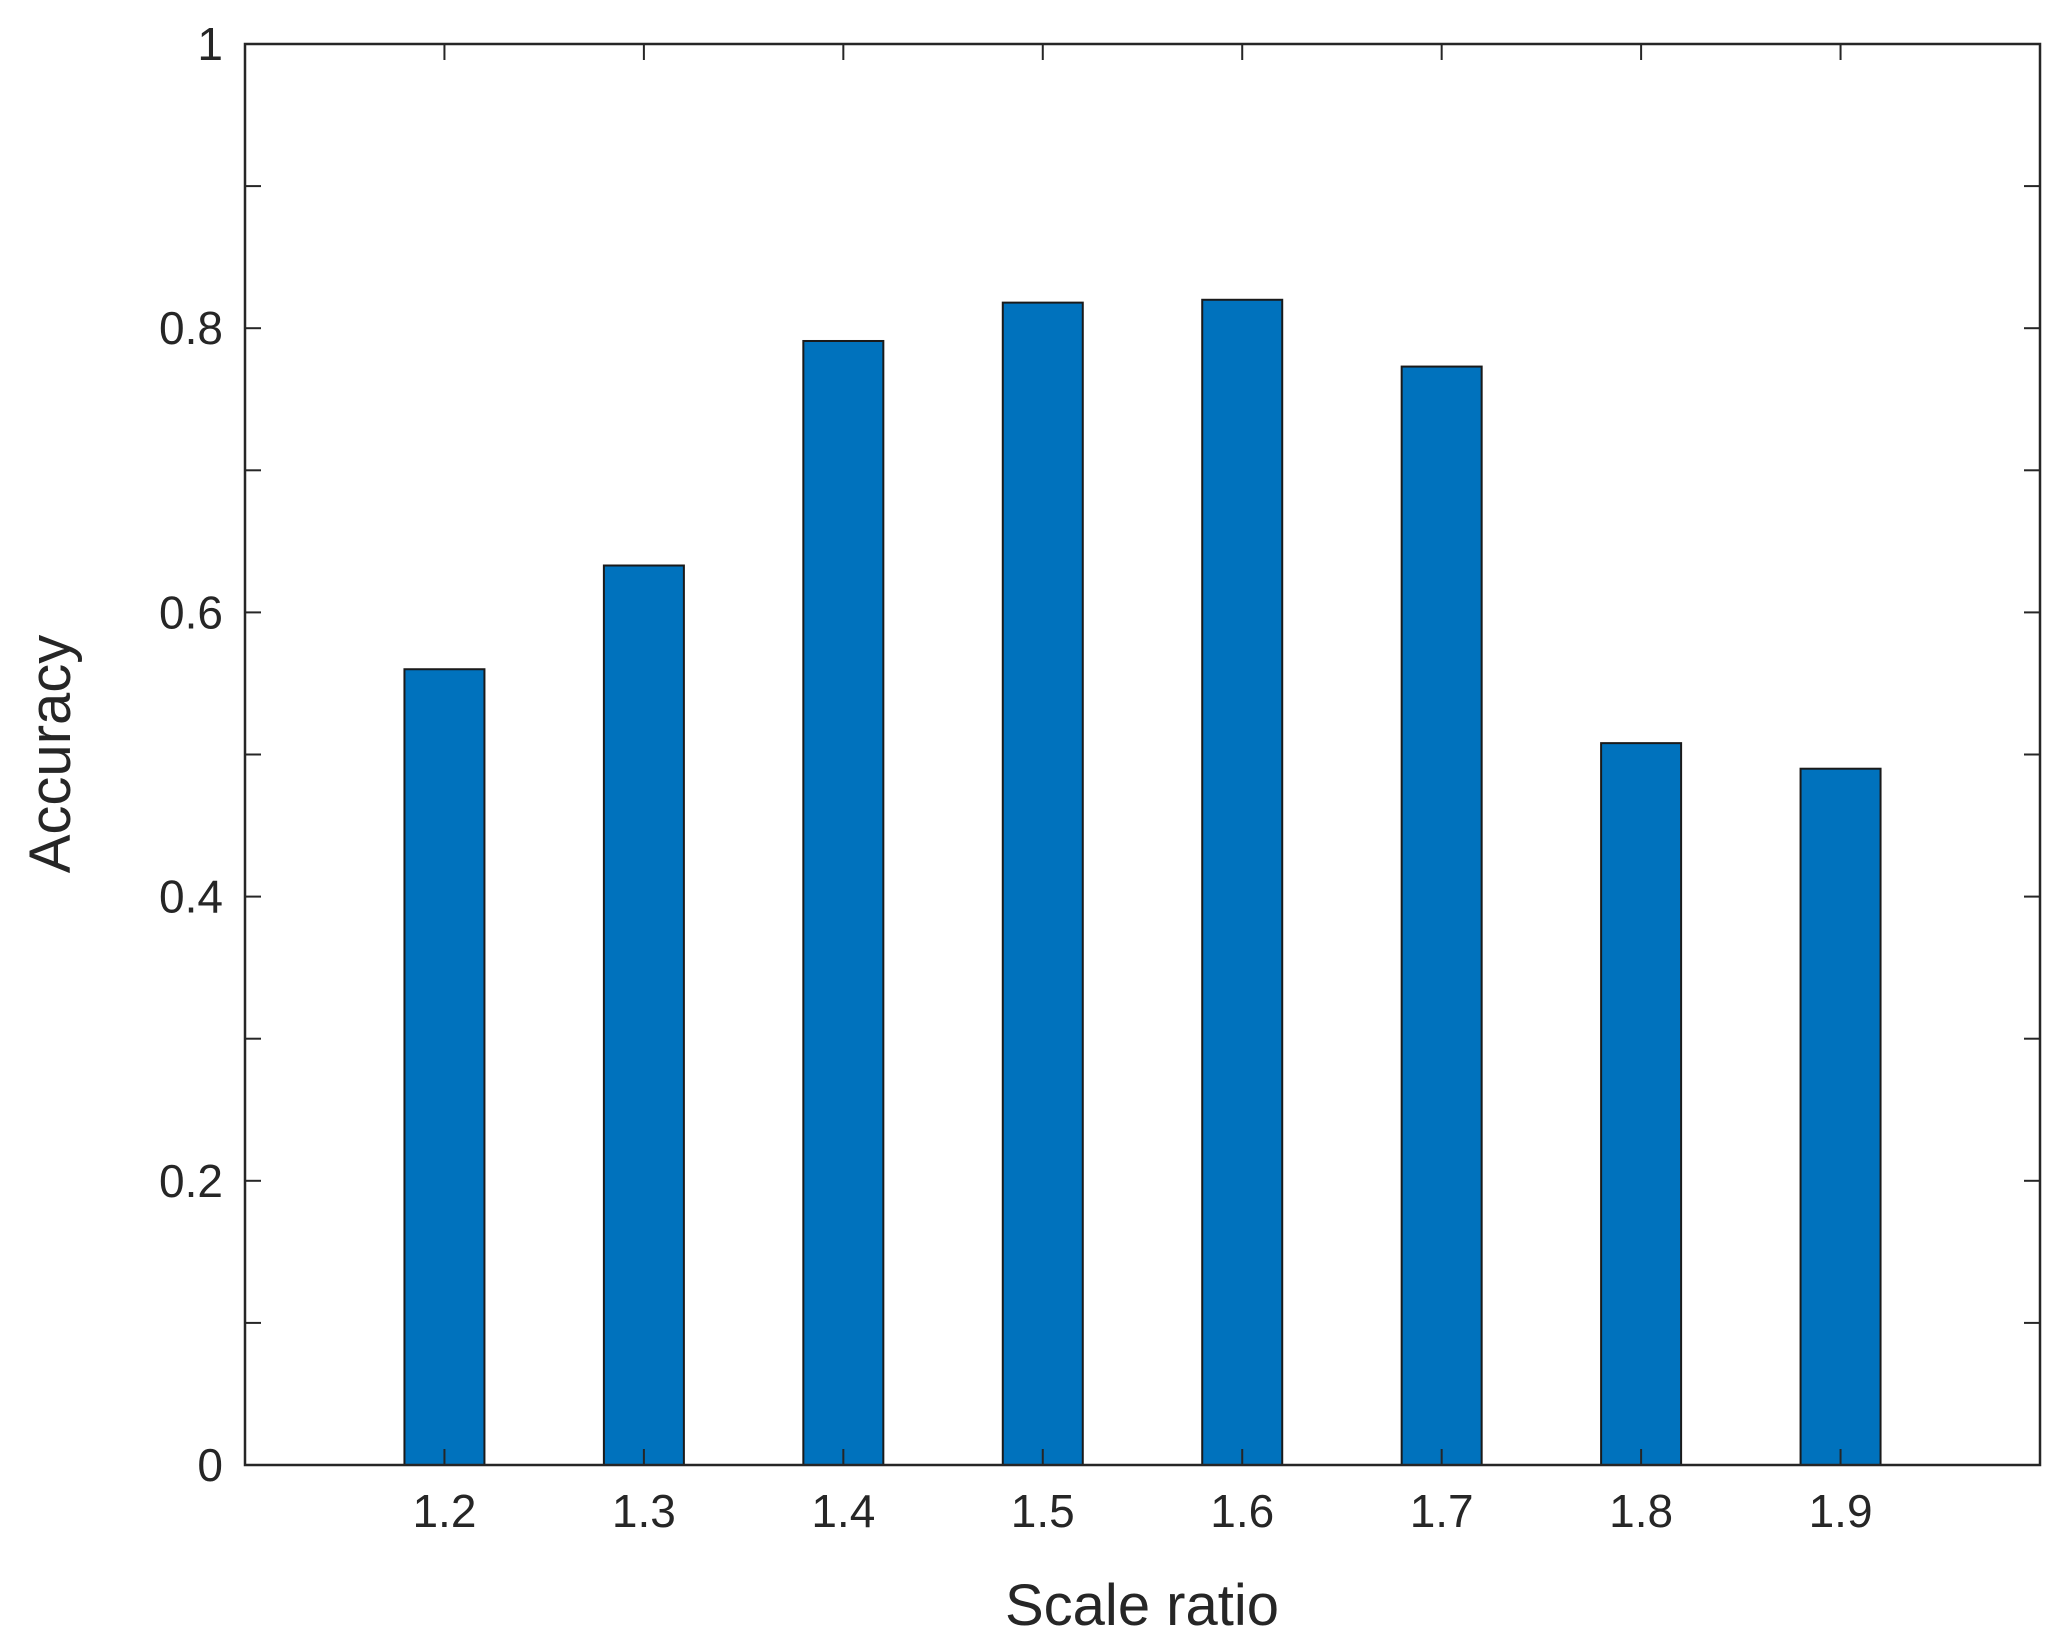 This screenshot has width=2059, height=1650. What do you see at coordinates (1442, 1511) in the screenshot?
I see `x-tick-label: 1.7` at bounding box center [1442, 1511].